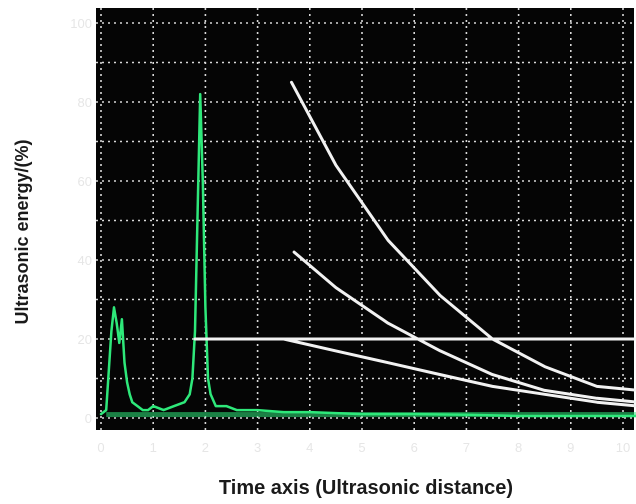 This screenshot has height=504, width=636. Describe the element at coordinates (85, 260) in the screenshot. I see `y-tick-label: 40` at that location.